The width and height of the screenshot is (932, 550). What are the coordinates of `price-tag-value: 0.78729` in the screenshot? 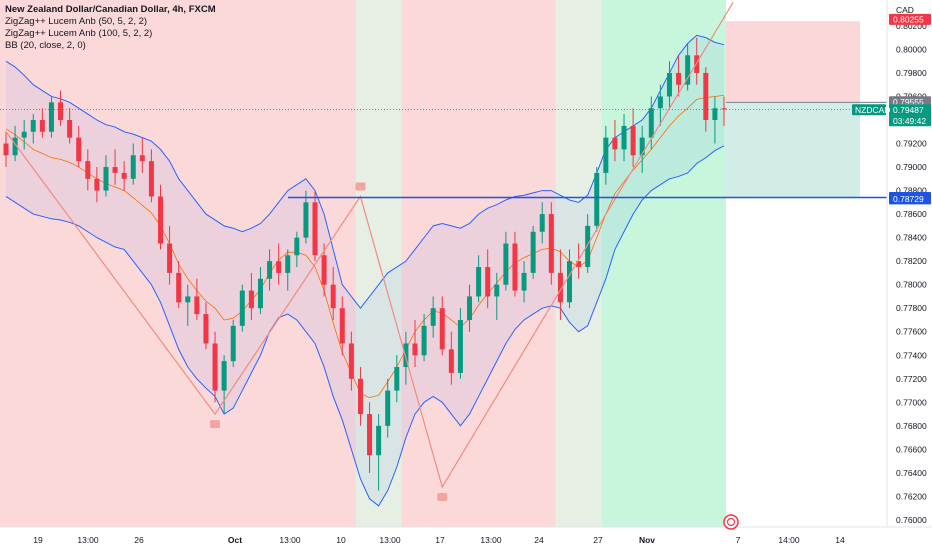 It's located at (908, 199).